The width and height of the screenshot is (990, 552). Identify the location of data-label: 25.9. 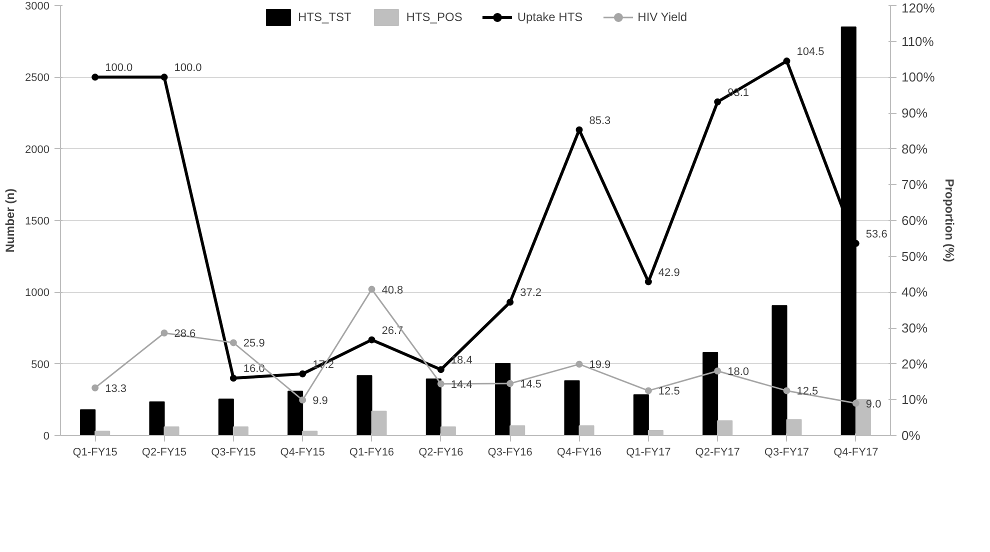
(254, 344).